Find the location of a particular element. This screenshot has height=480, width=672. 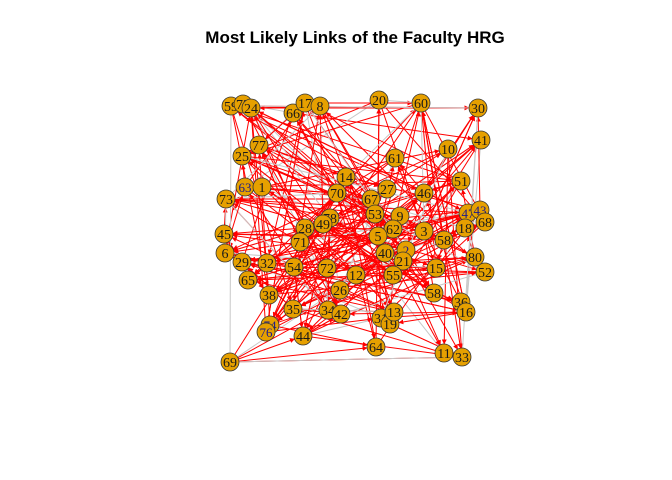

node-label: 26 is located at coordinates (340, 291).